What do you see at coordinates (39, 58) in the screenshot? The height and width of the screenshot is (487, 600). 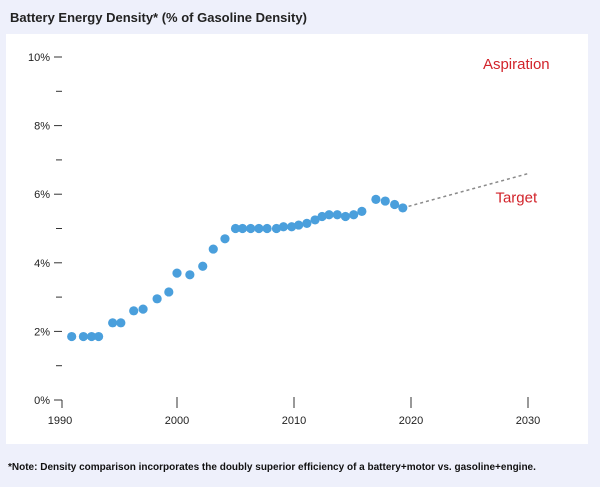 I see `y-tick-label: 10%` at bounding box center [39, 58].